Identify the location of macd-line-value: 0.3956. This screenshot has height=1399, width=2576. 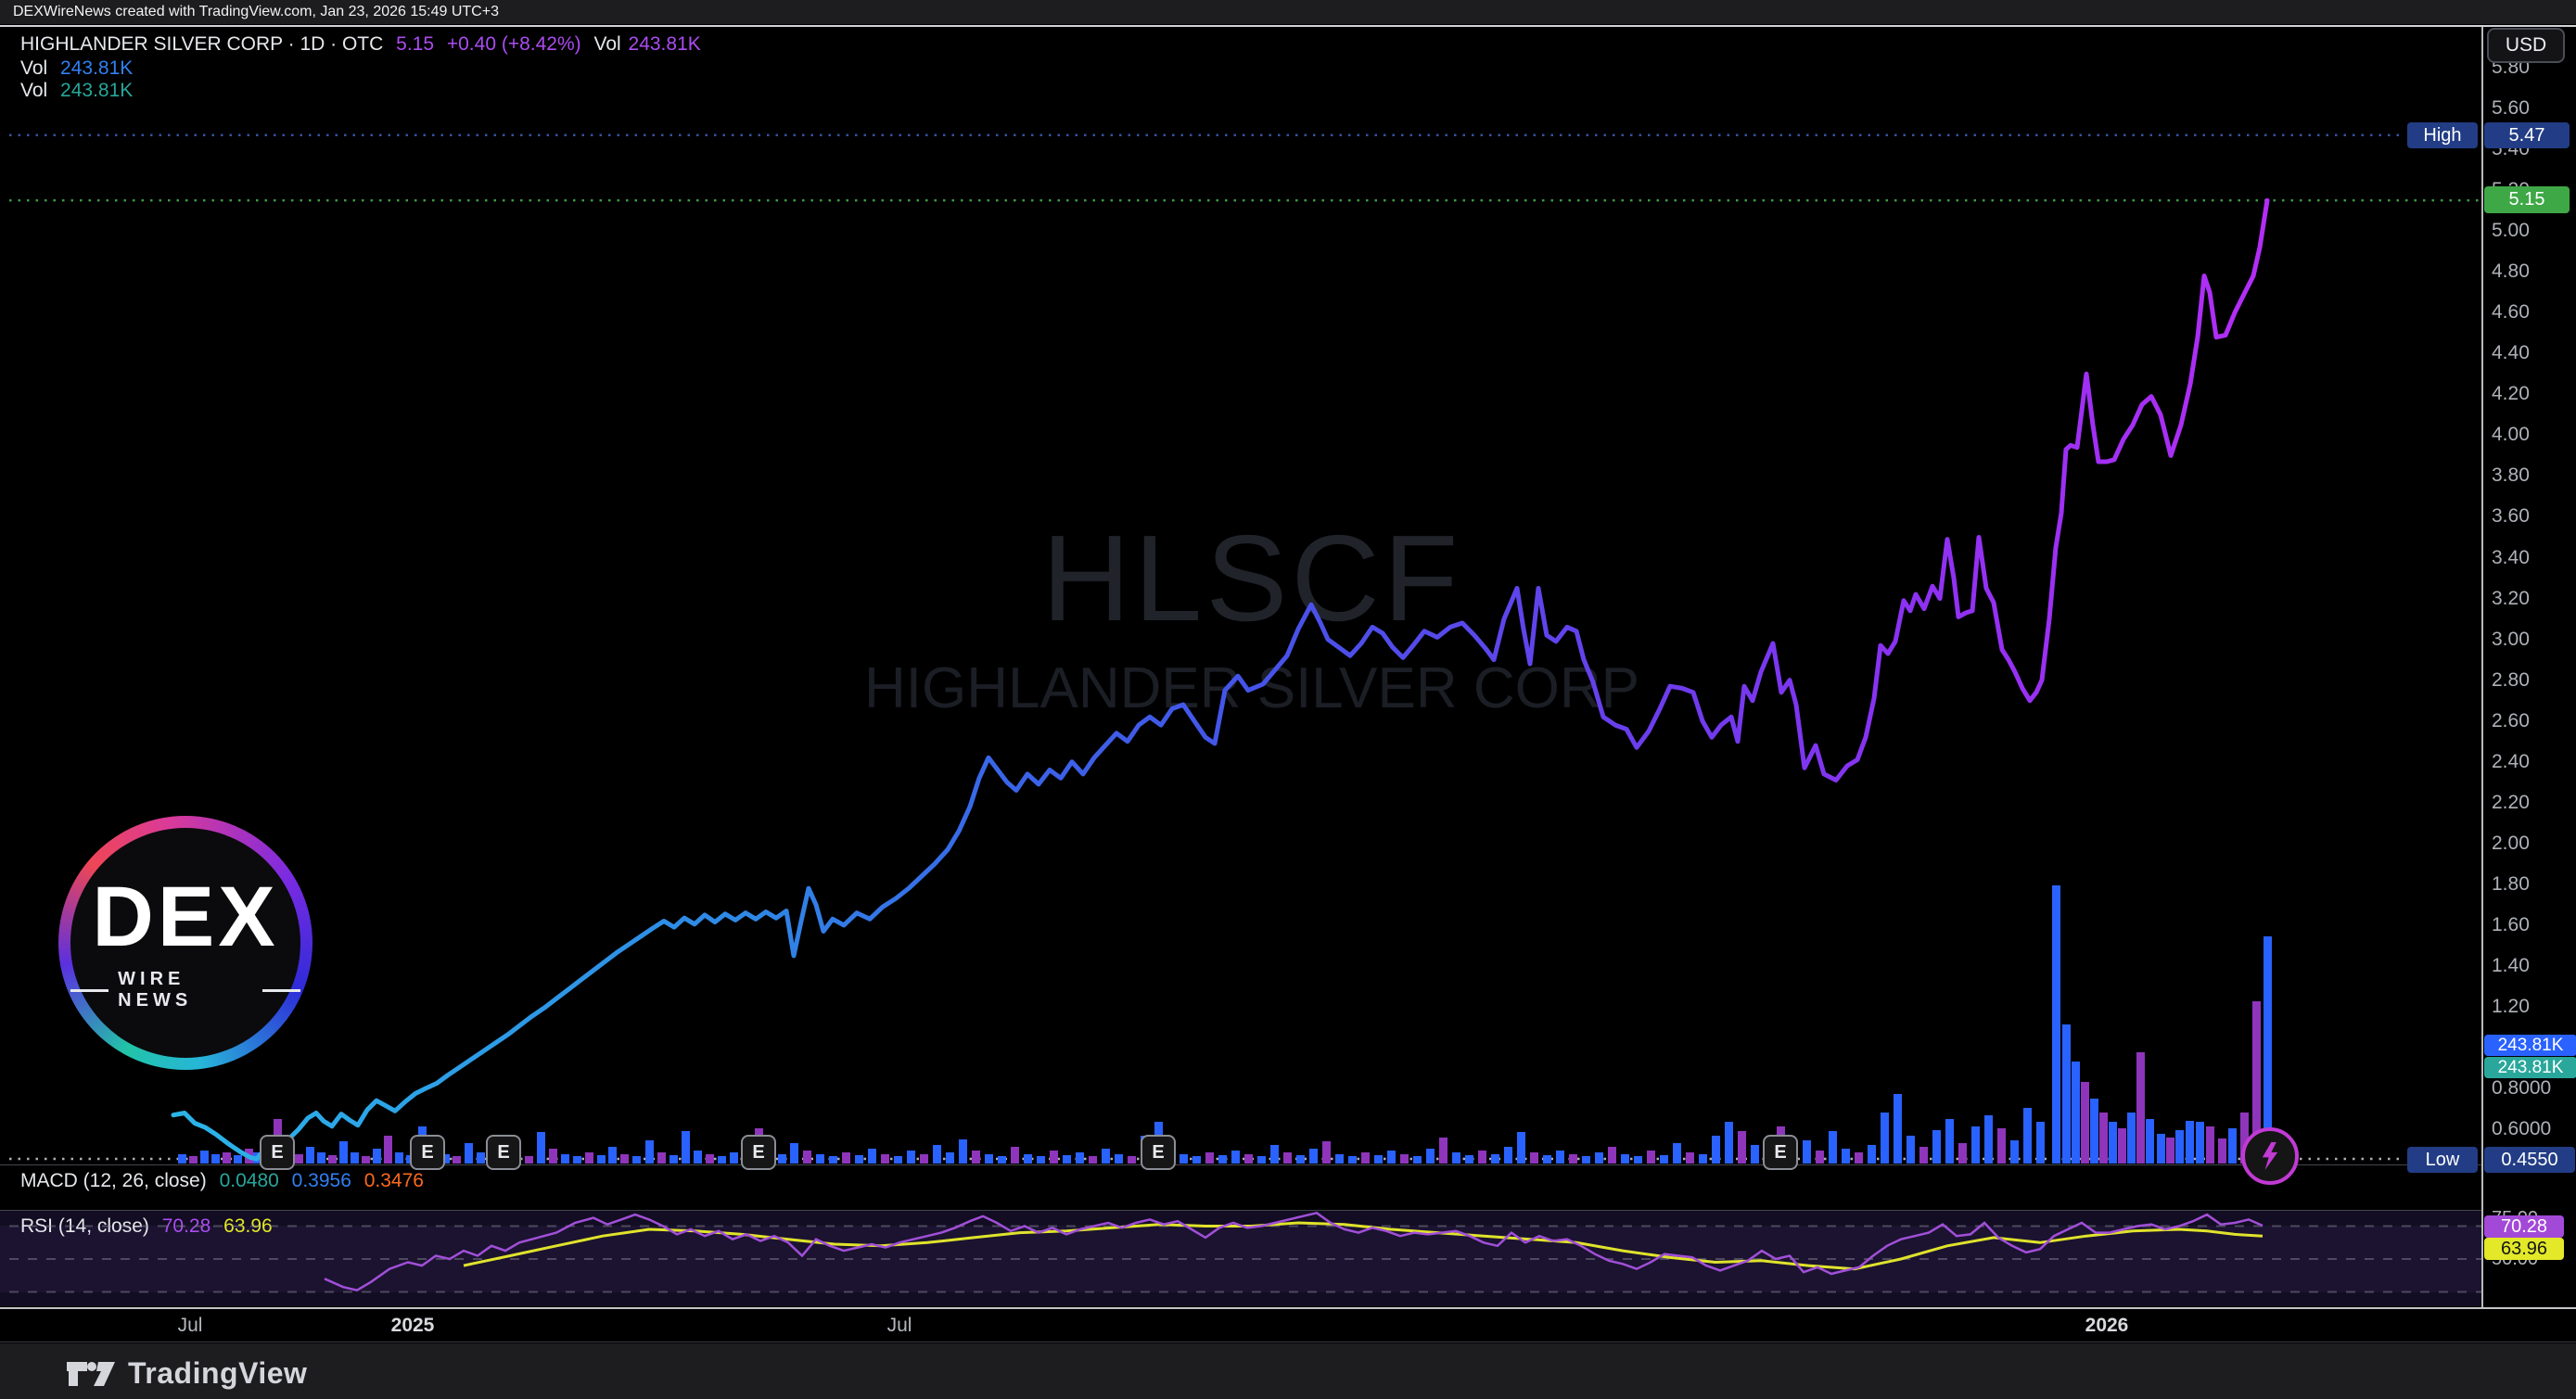
(321, 1180).